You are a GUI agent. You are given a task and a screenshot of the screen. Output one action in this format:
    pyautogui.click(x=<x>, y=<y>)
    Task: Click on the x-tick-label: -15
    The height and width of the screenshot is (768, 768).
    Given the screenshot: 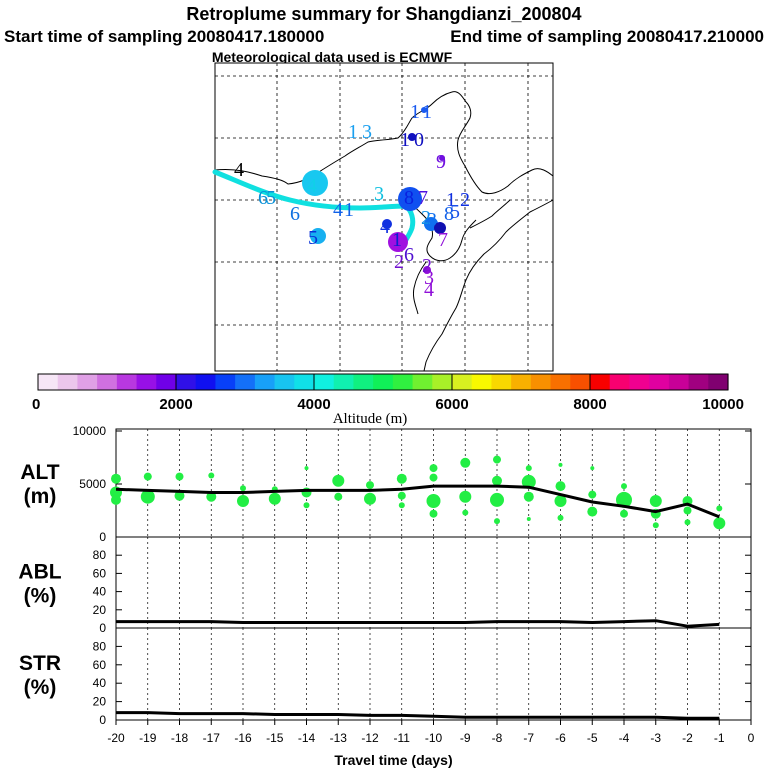 What is the action you would take?
    pyautogui.click(x=275, y=738)
    